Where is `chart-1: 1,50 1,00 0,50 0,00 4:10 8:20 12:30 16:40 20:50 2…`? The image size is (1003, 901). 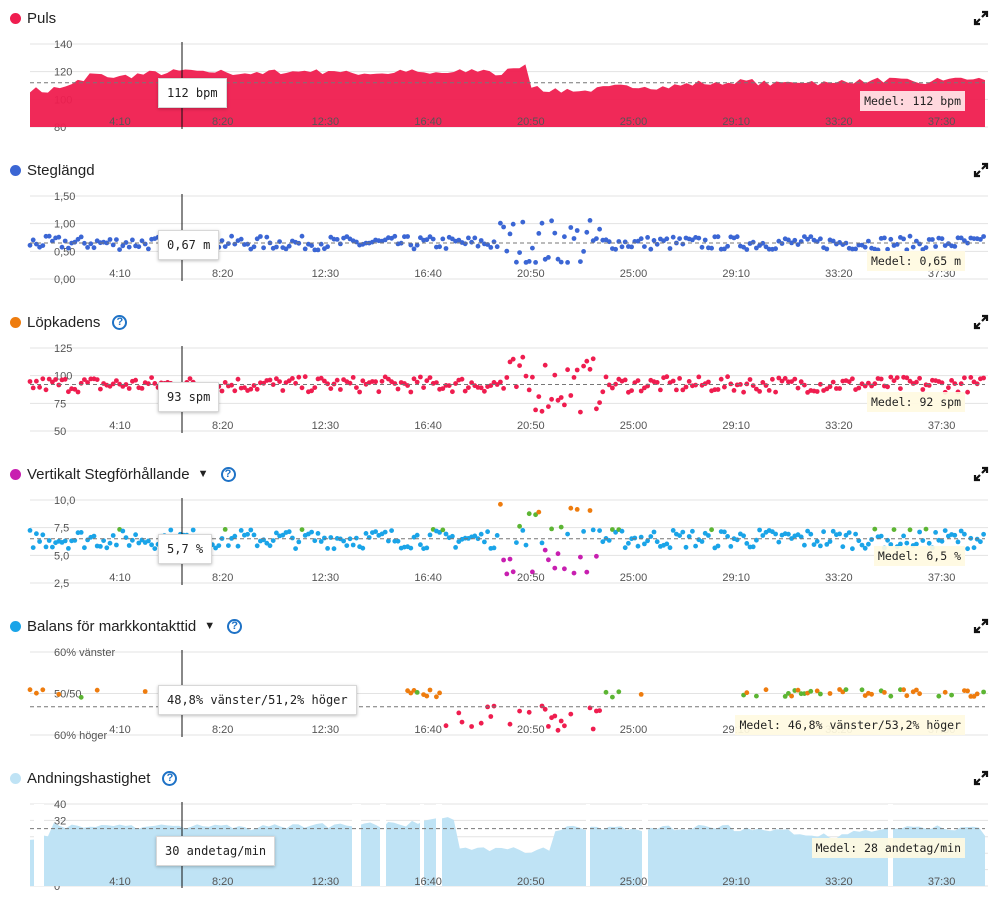
chart-1: 1,50 1,00 0,50 0,00 4:10 8:20 12:30 16:40 20:50 2… is located at coordinates (507, 238).